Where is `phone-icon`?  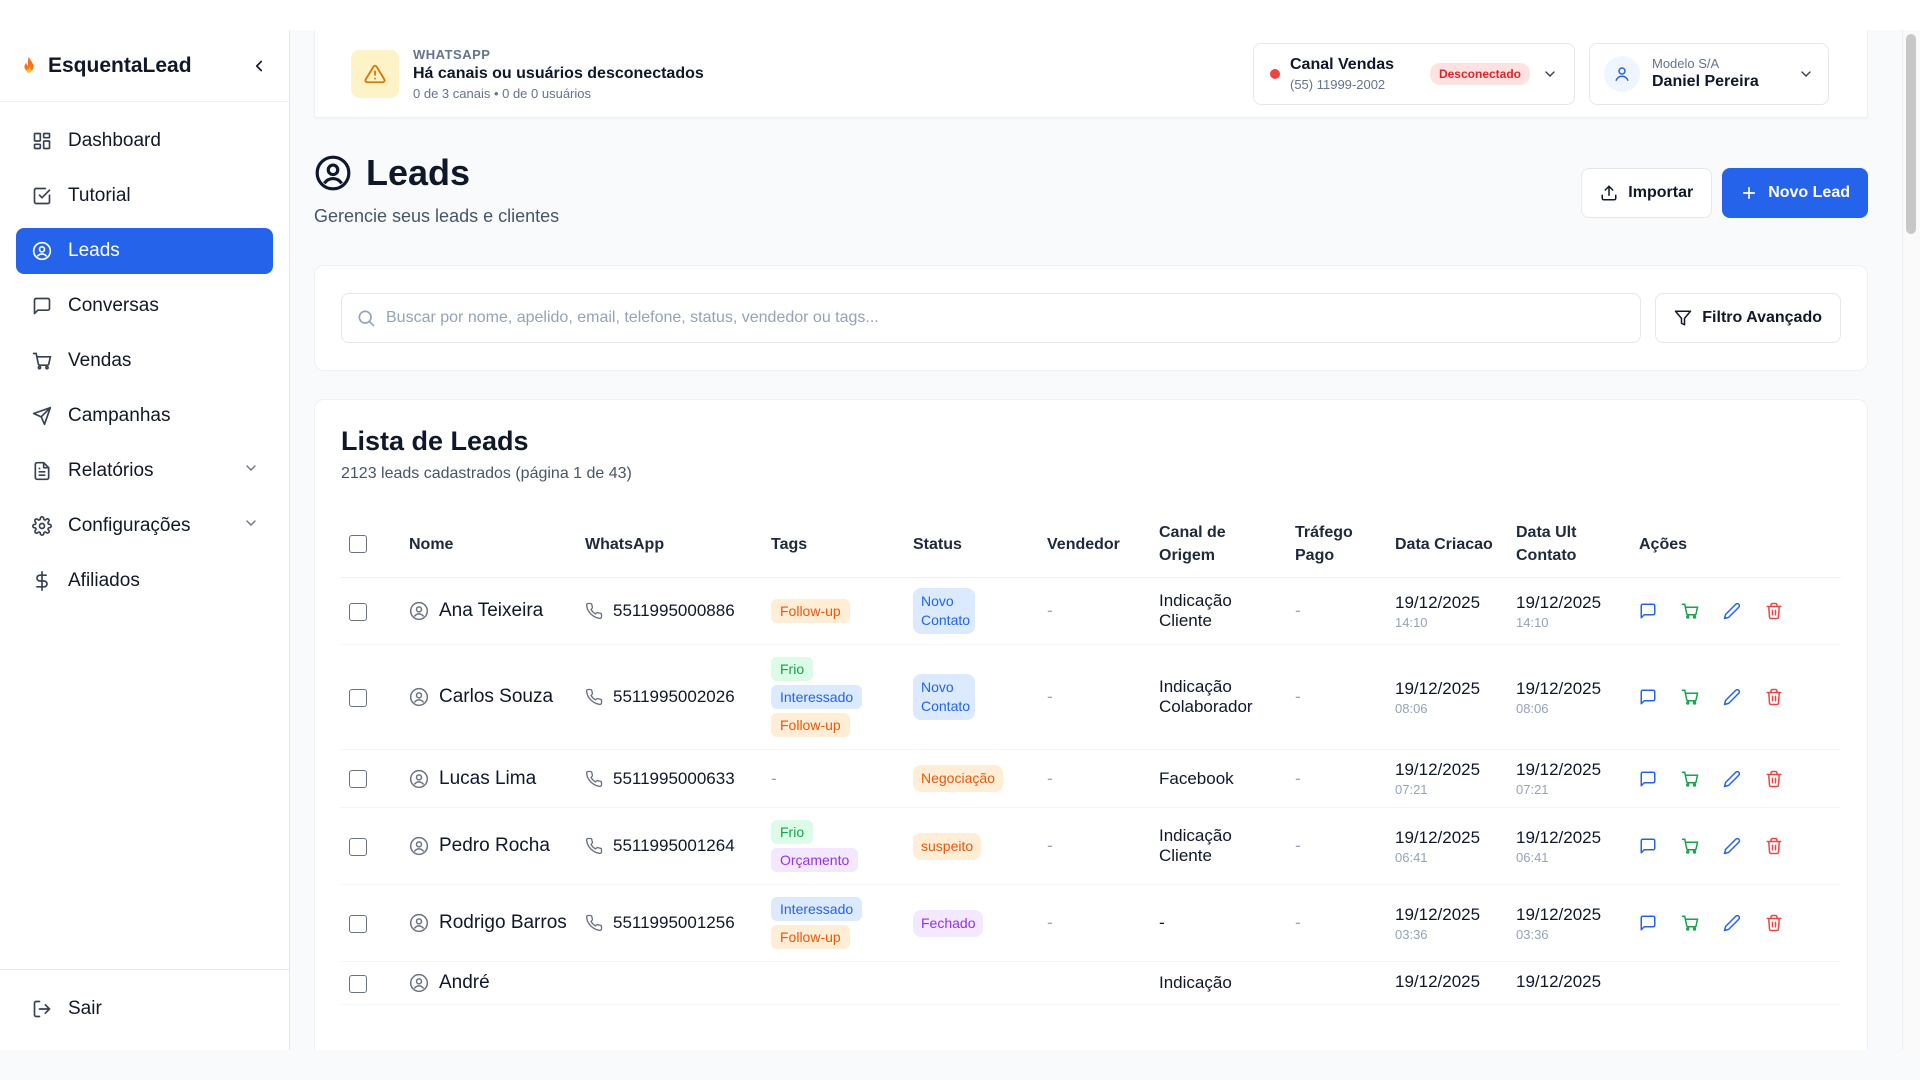
phone-icon is located at coordinates (594, 846).